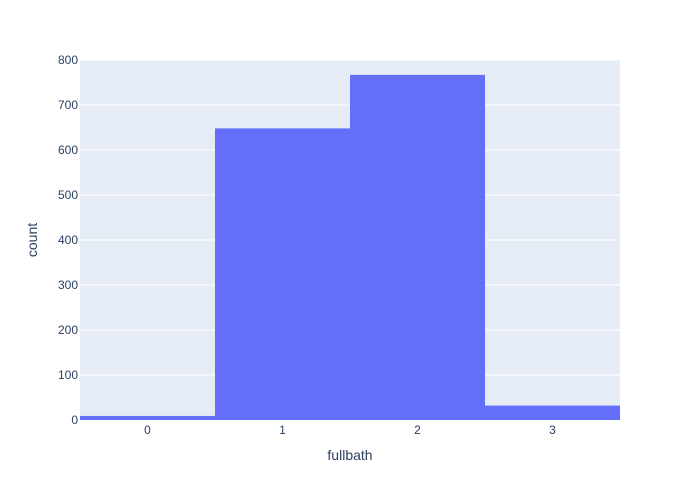 The image size is (700, 500). What do you see at coordinates (74, 420) in the screenshot?
I see `y-tick-label-0: 0` at bounding box center [74, 420].